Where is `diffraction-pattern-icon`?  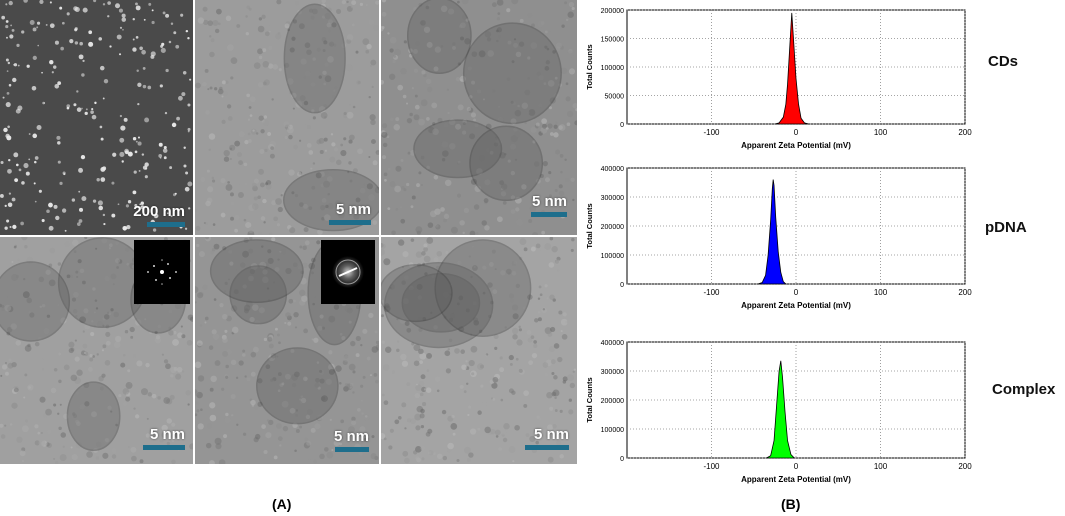
diffraction-pattern-icon is located at coordinates (162, 272).